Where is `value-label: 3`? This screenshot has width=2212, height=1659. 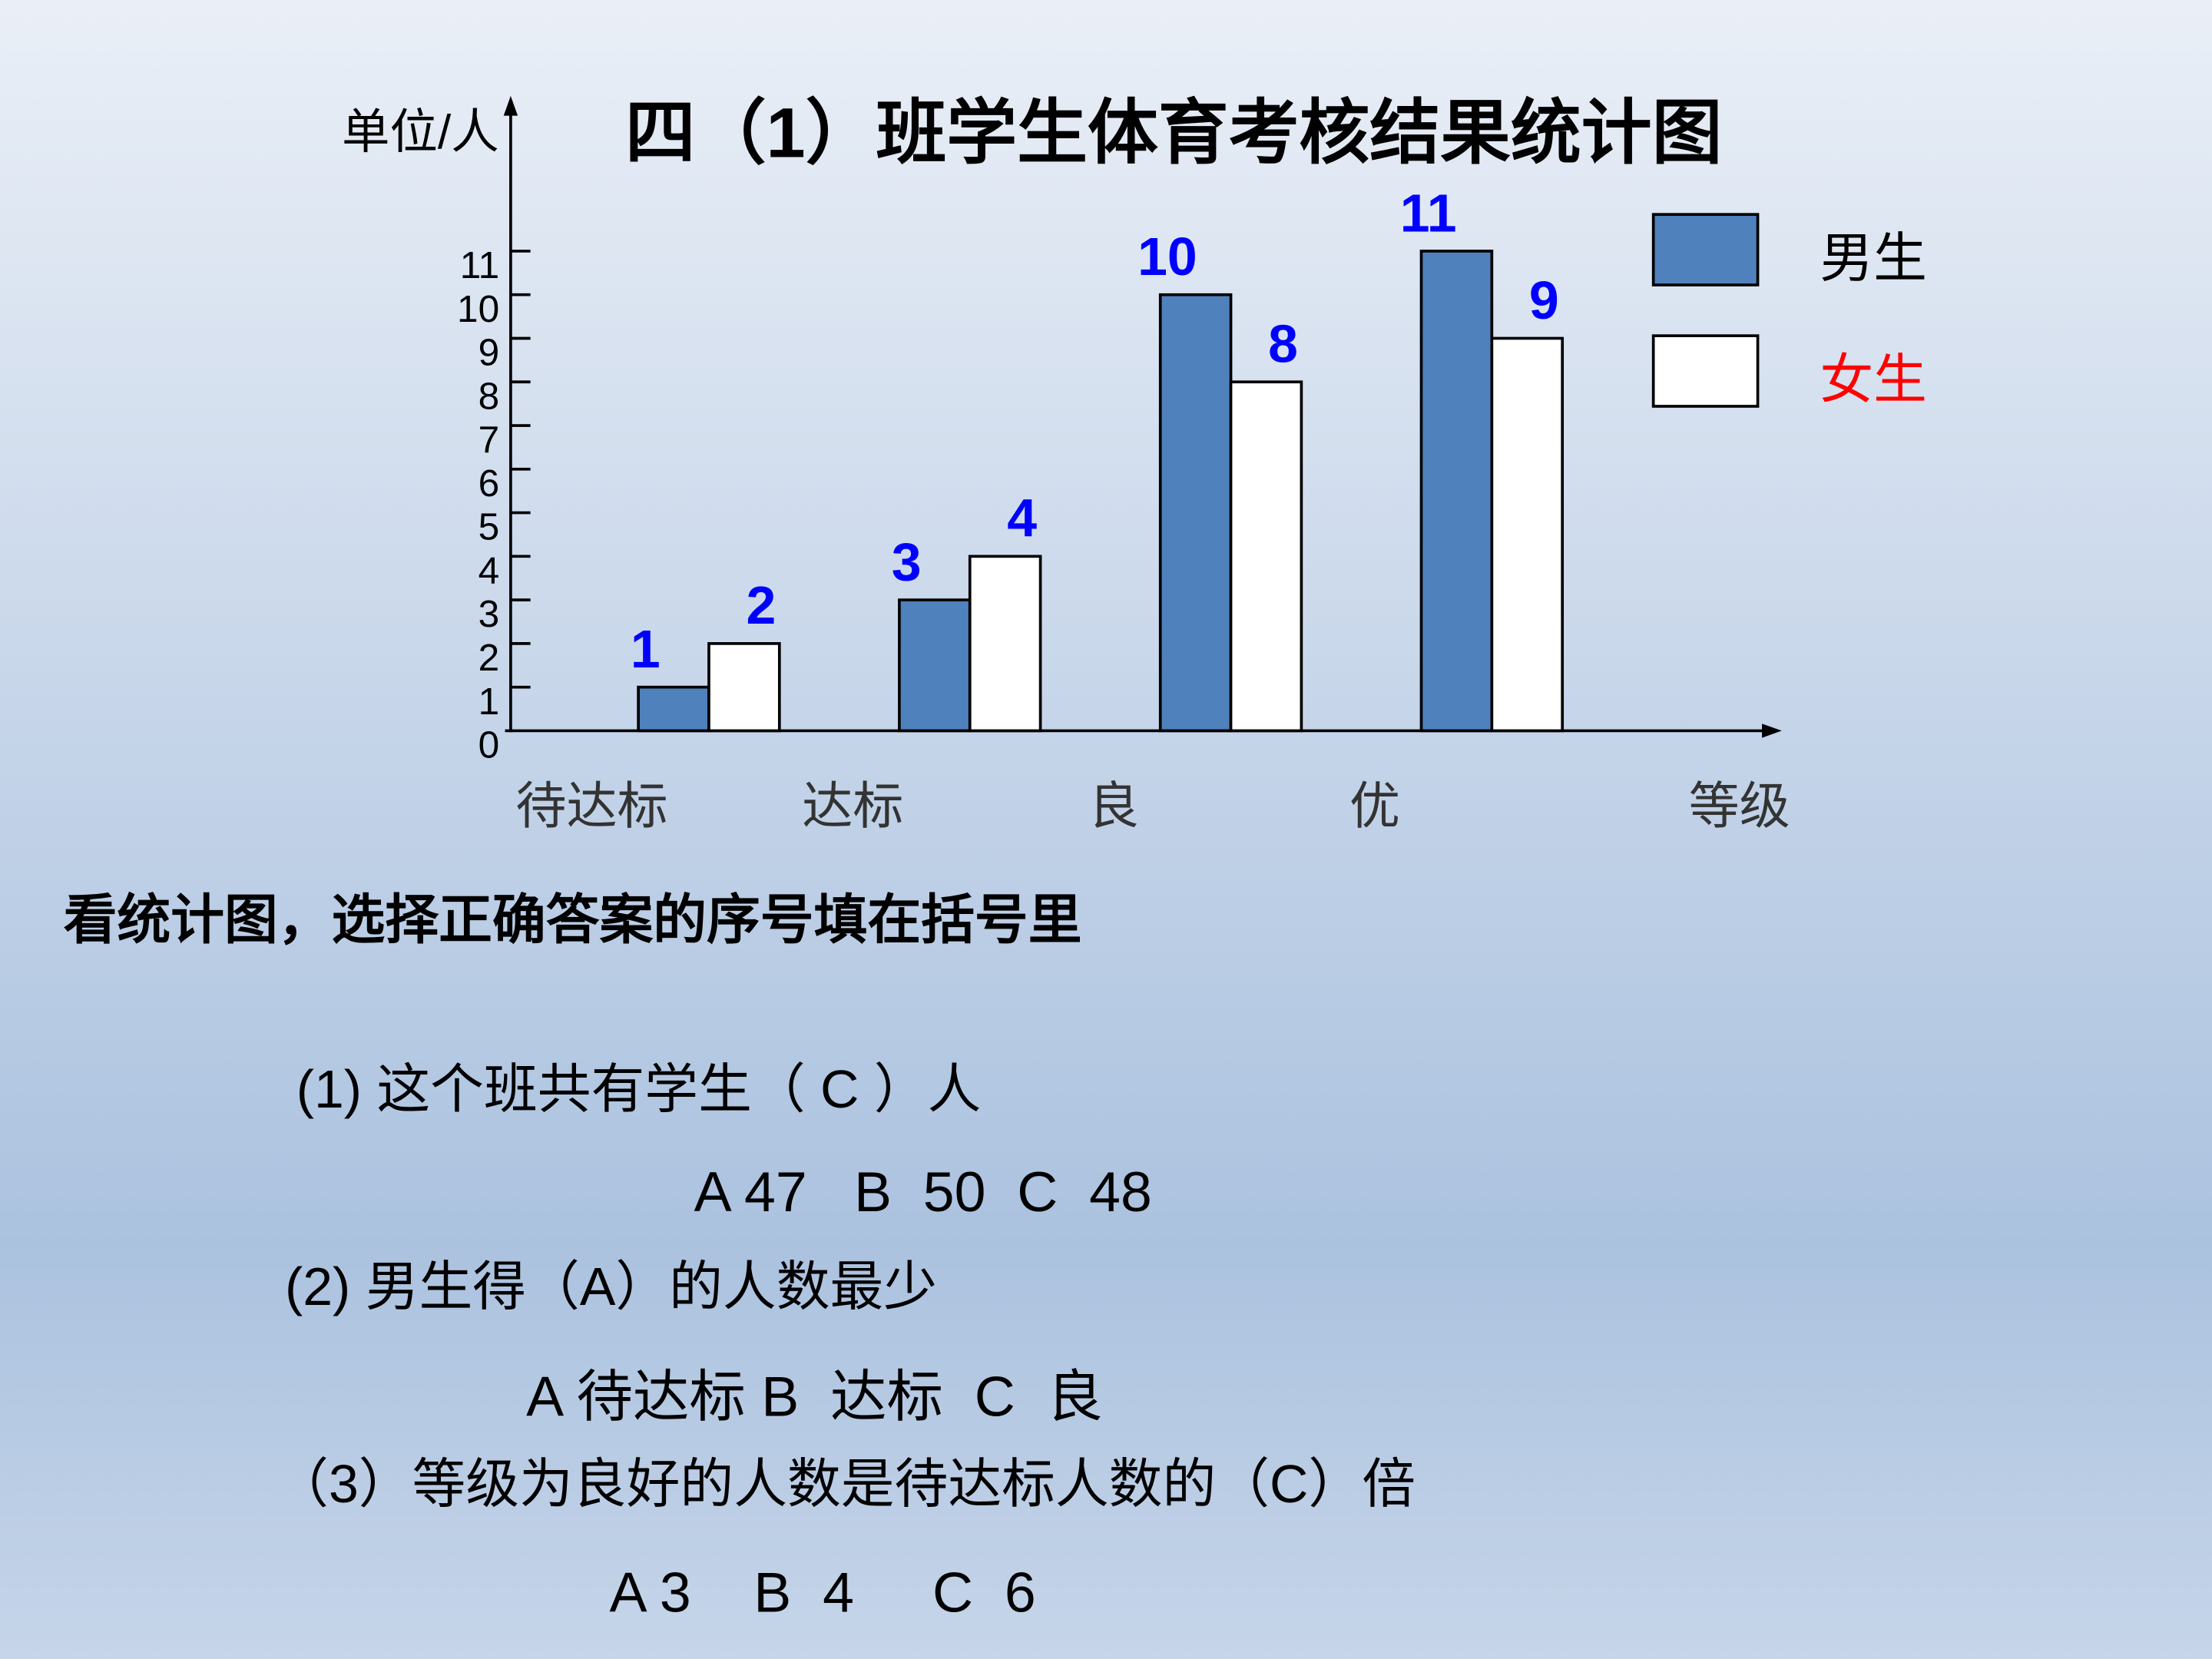
value-label: 3 is located at coordinates (907, 561).